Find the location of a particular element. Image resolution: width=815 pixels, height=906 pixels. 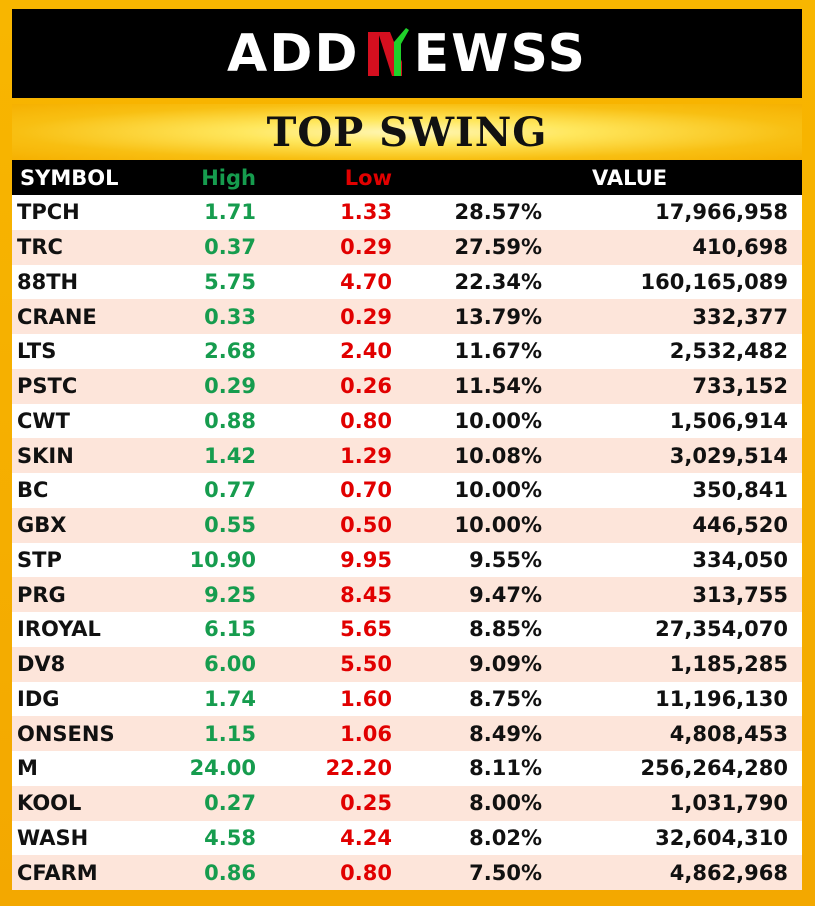

table-row: GBX 0.55 0.50 10.00% 446,520 is located at coordinates (407, 525).